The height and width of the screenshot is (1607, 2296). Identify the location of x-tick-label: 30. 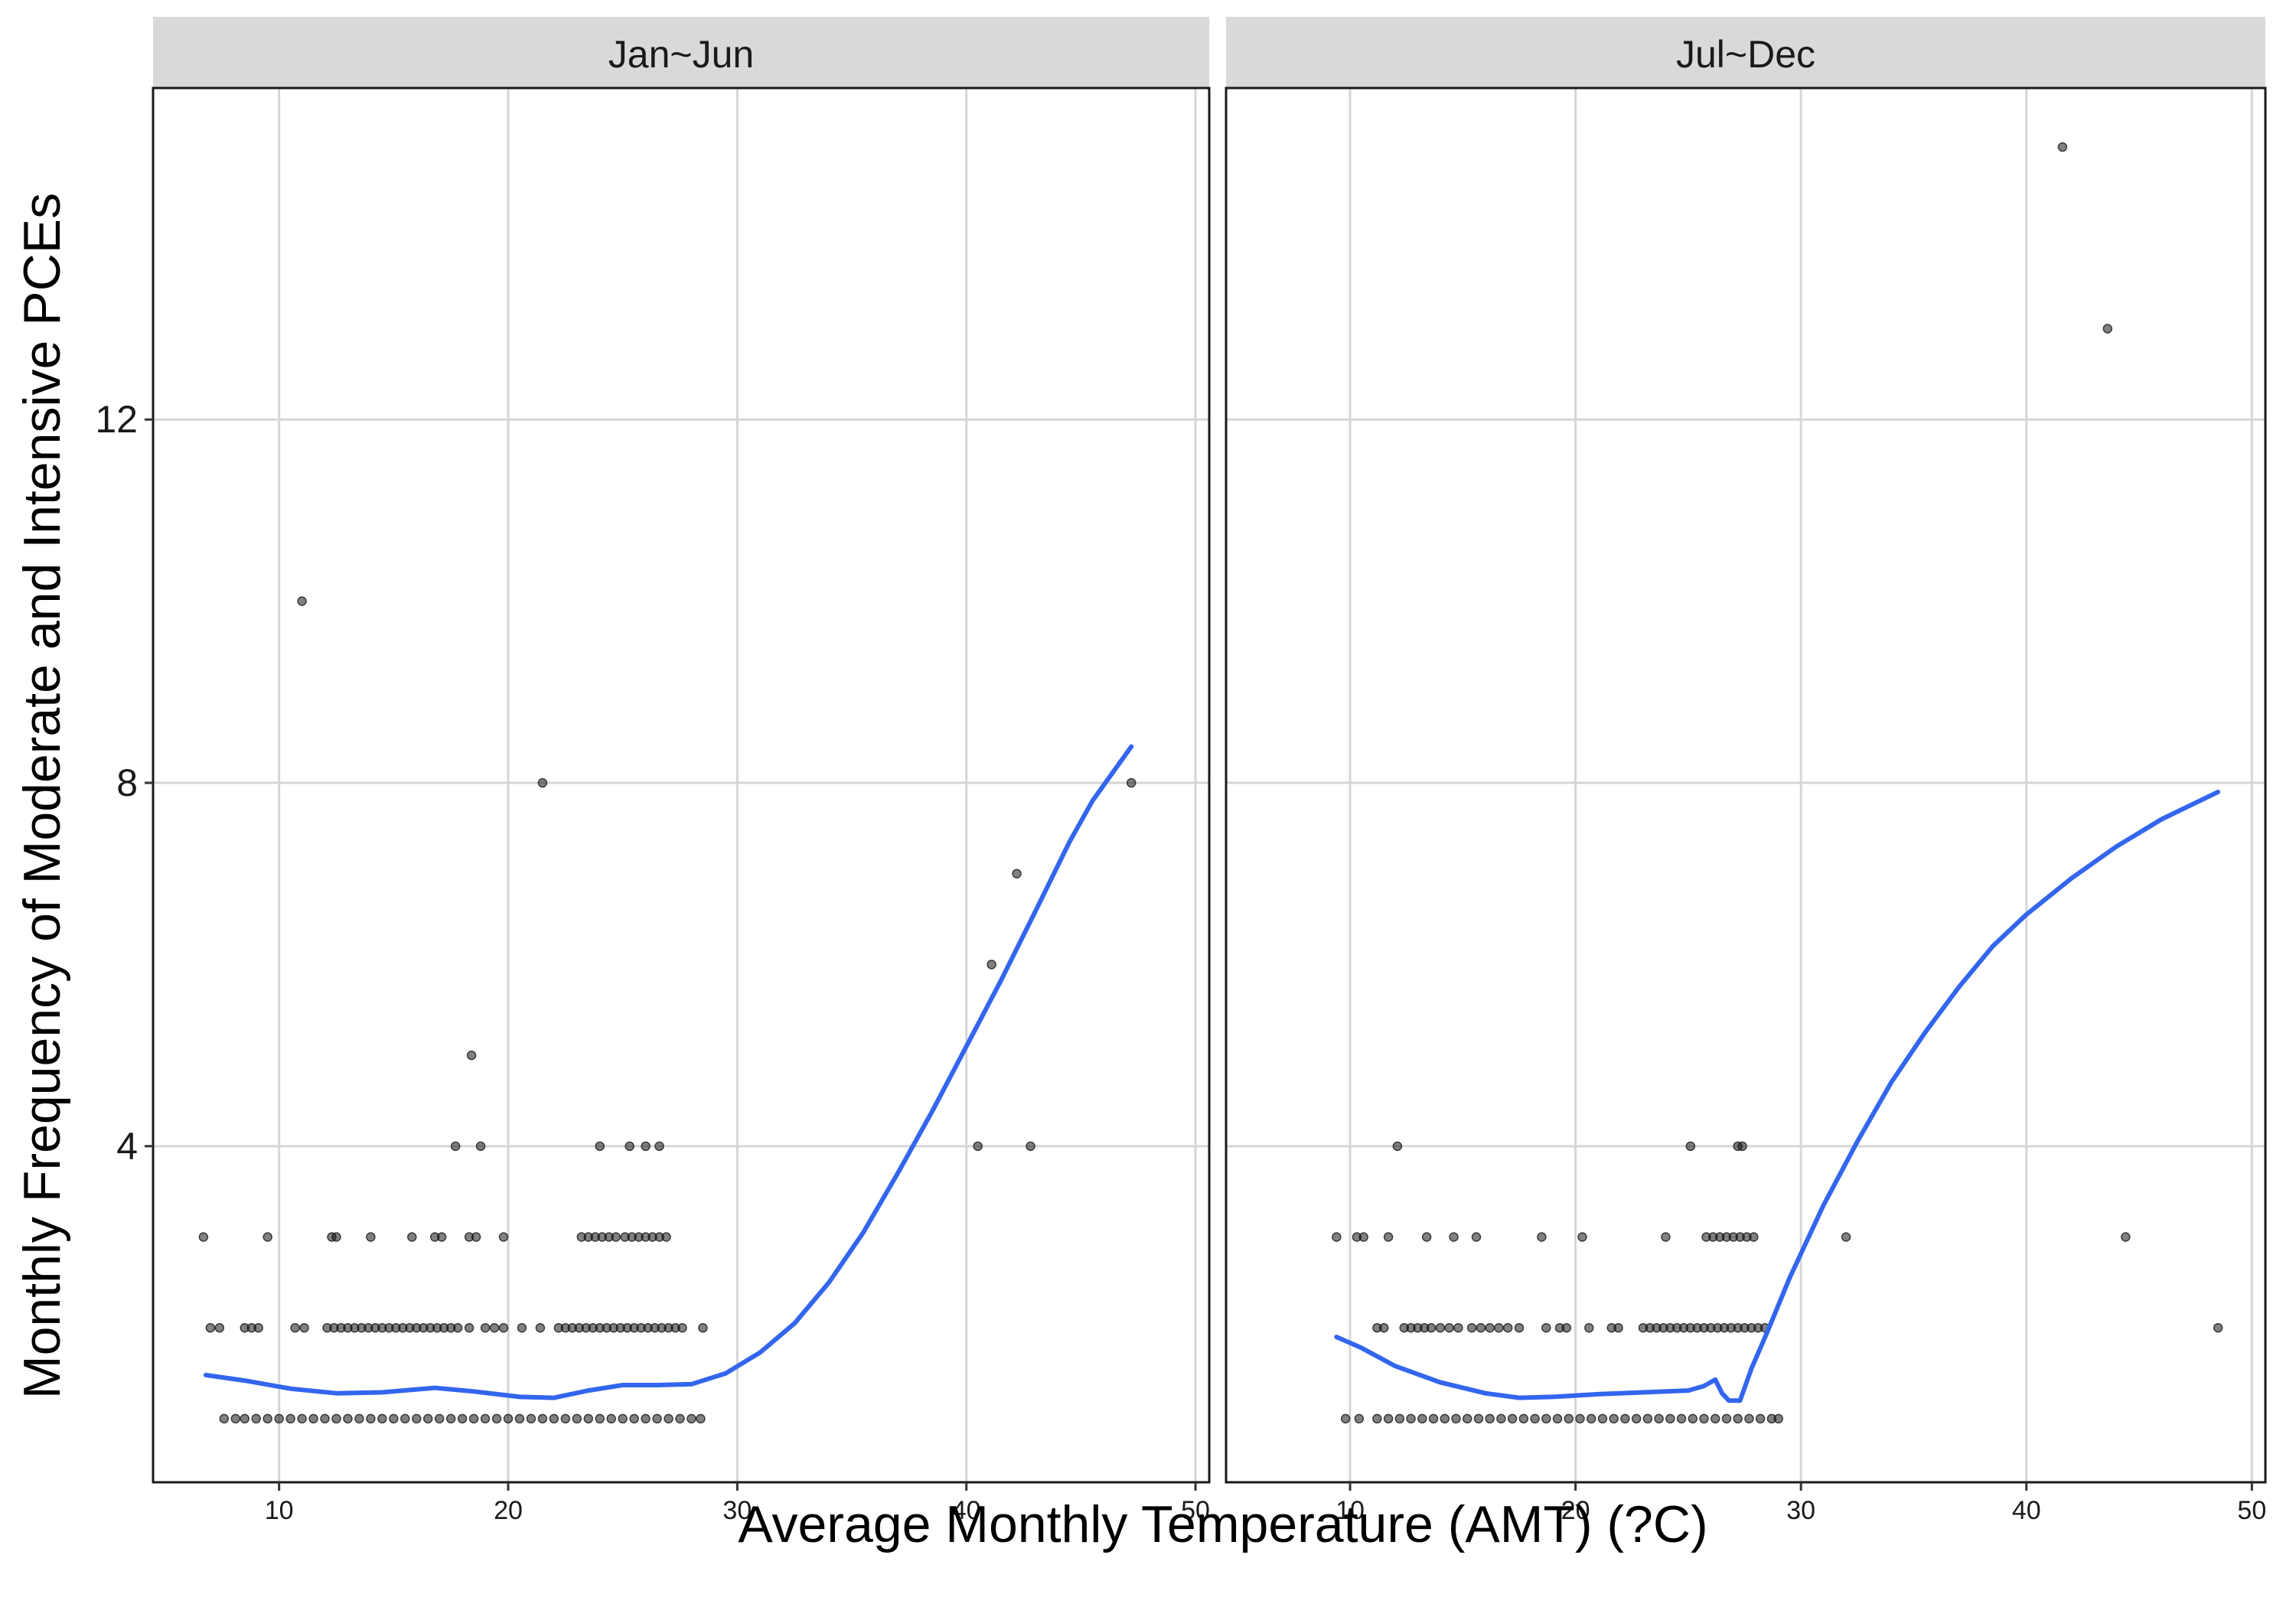
(1800, 1510).